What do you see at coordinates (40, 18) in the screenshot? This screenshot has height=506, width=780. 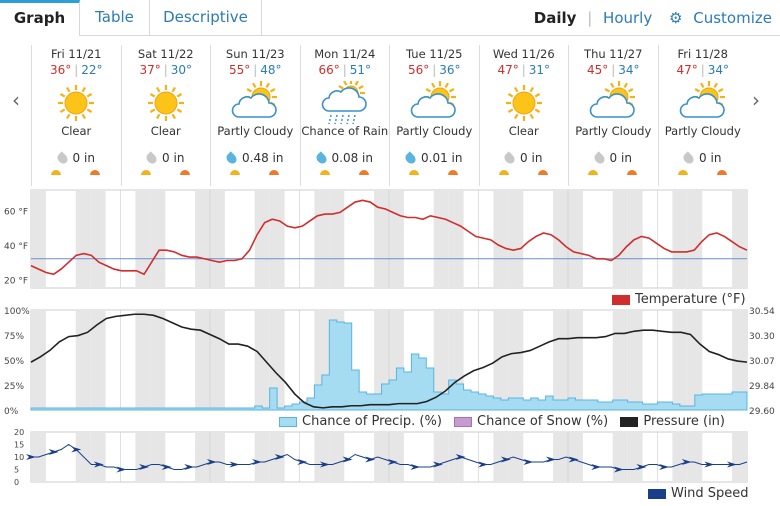 I see `tab-graph: Graph` at bounding box center [40, 18].